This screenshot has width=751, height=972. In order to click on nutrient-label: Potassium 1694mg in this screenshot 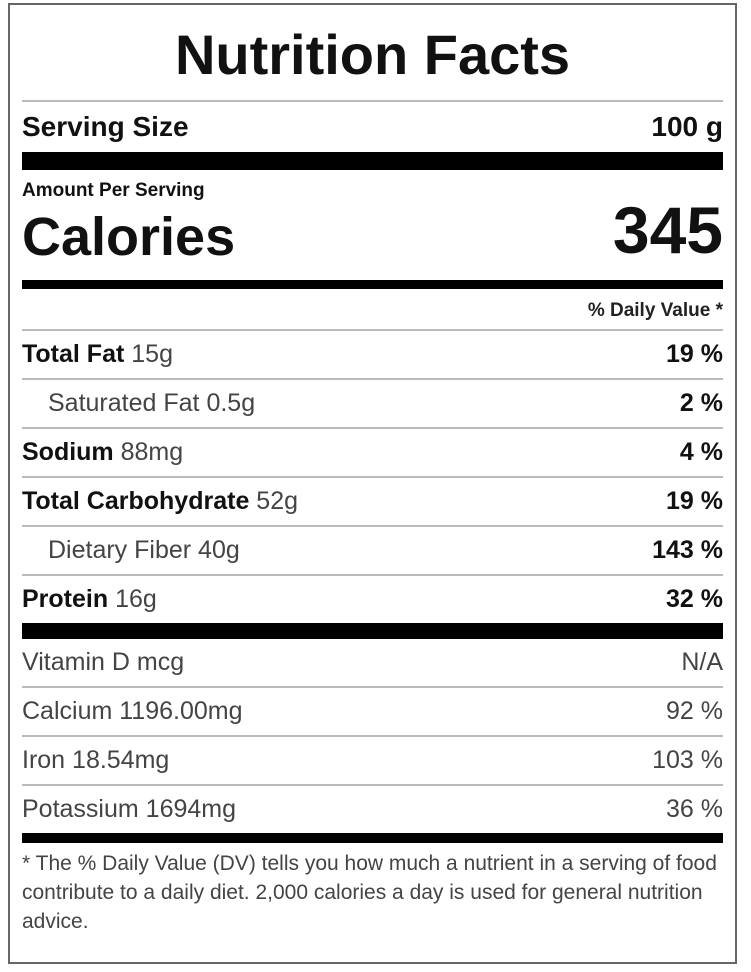, I will do `click(129, 809)`.